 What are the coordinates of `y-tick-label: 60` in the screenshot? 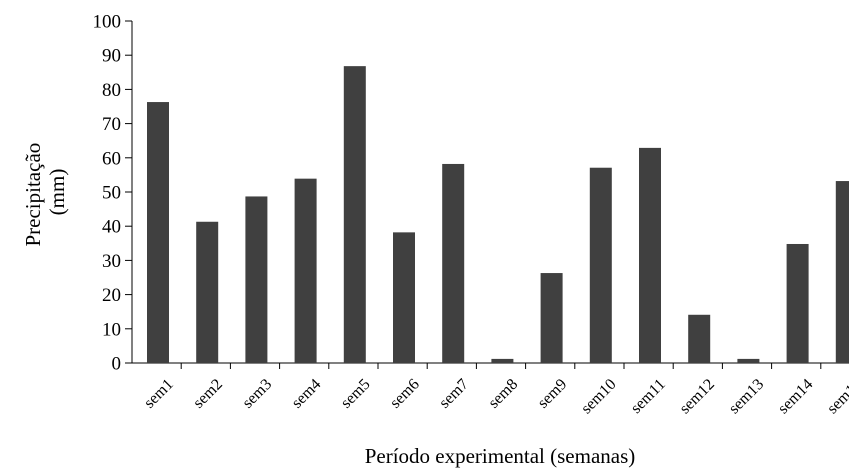 It's located at (111, 158).